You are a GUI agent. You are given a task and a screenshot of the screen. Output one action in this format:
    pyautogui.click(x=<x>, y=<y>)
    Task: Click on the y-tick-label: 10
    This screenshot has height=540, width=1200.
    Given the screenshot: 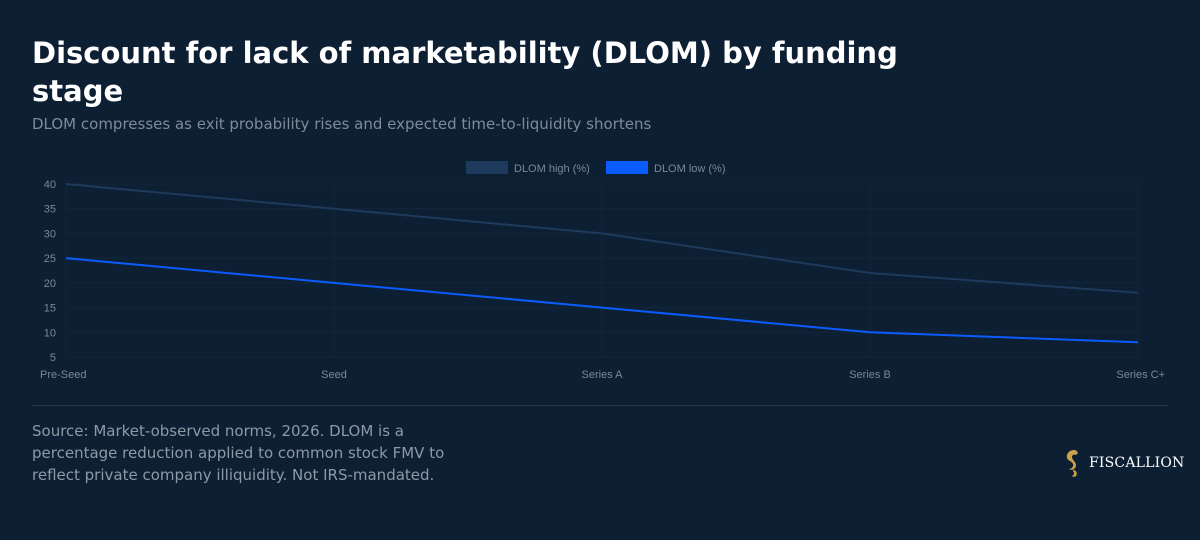 What is the action you would take?
    pyautogui.click(x=50, y=333)
    